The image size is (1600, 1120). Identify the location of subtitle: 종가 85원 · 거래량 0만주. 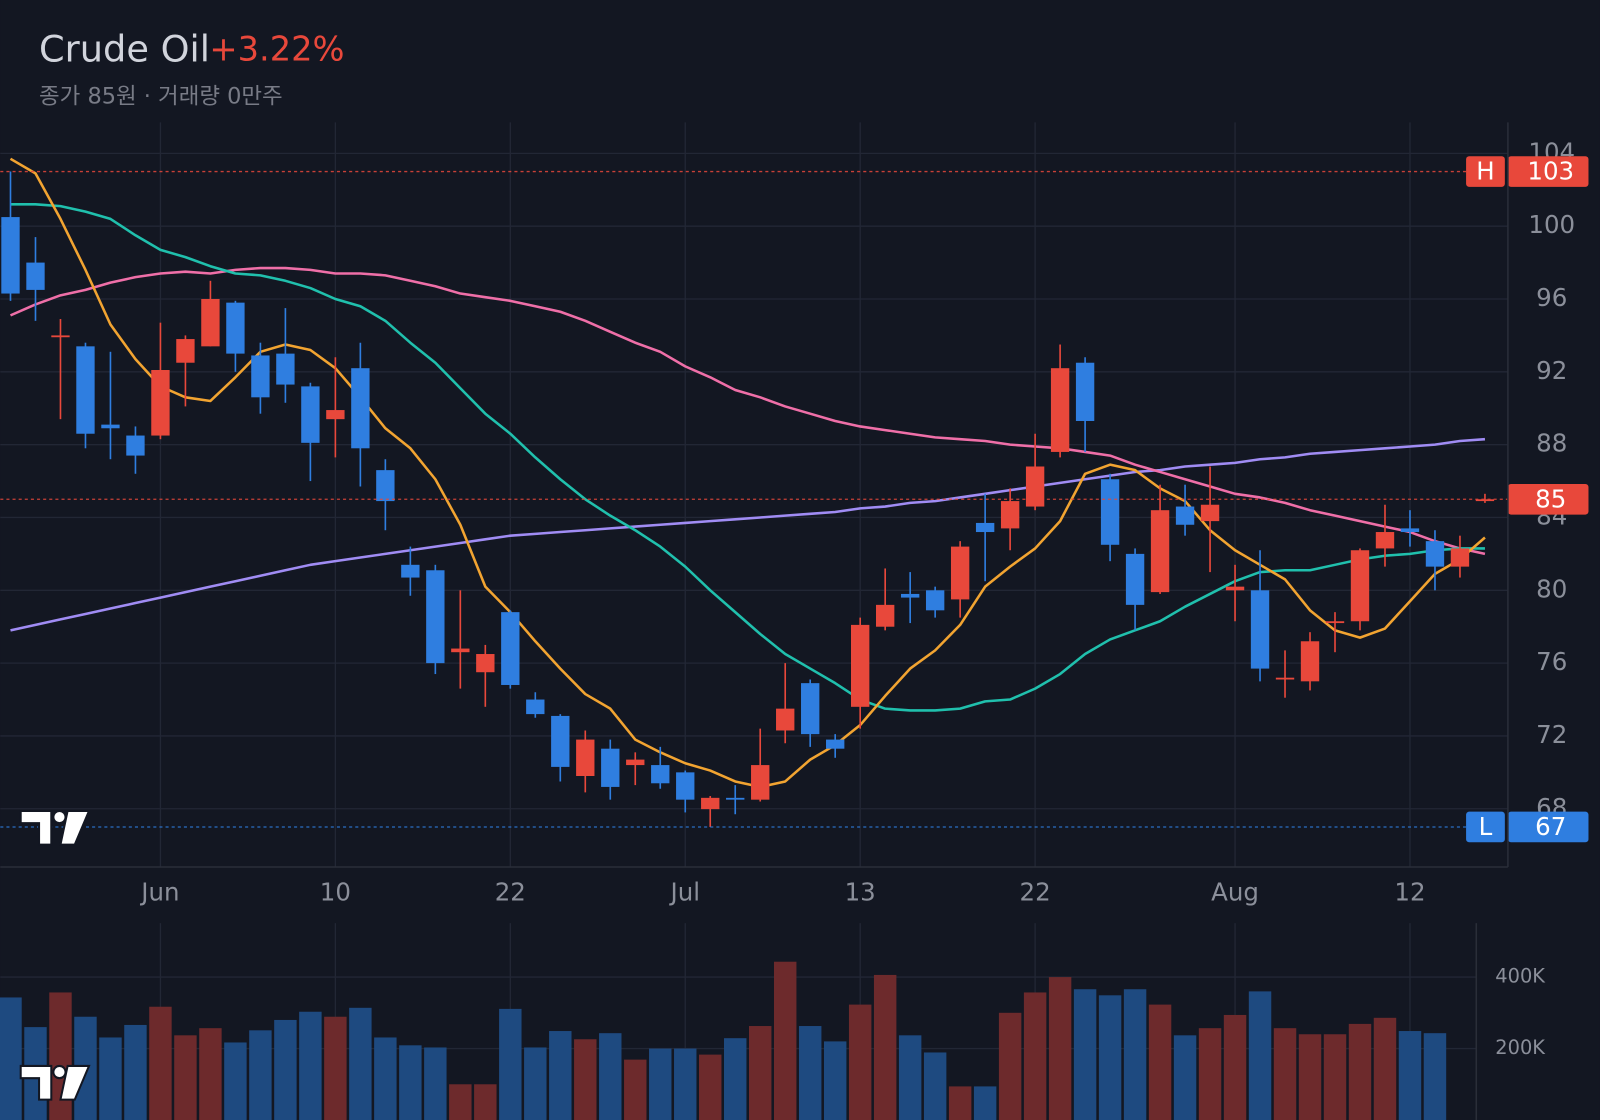
(161, 96).